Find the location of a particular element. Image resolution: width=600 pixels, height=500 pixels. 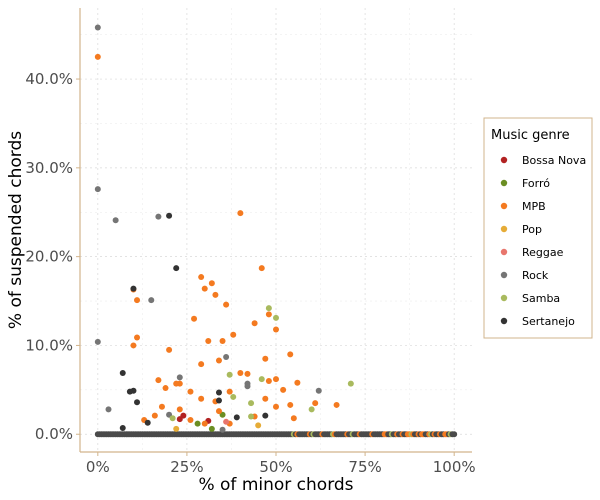

baseline-point is located at coordinates (454, 434).